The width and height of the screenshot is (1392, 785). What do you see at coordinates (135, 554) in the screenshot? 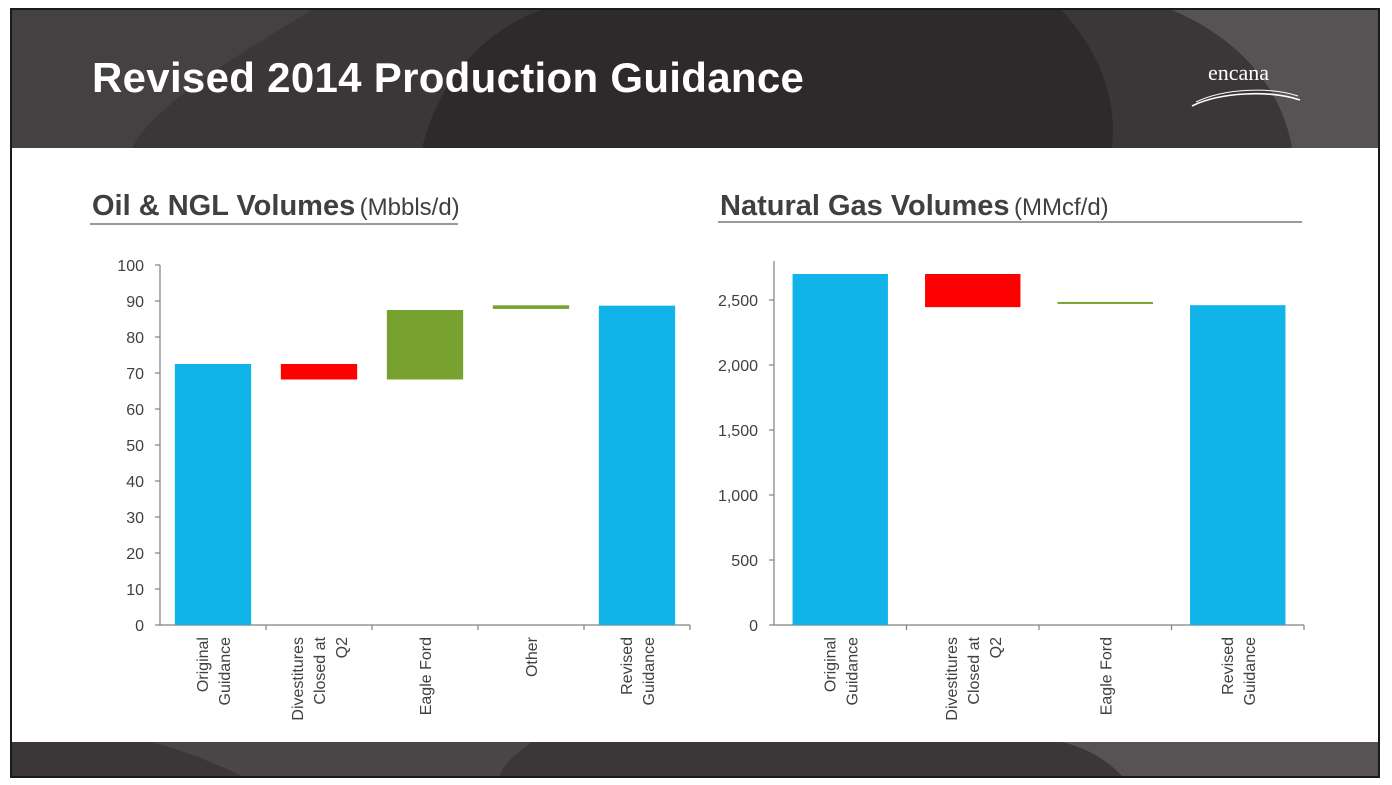
I see `y-tick-label: 20` at bounding box center [135, 554].